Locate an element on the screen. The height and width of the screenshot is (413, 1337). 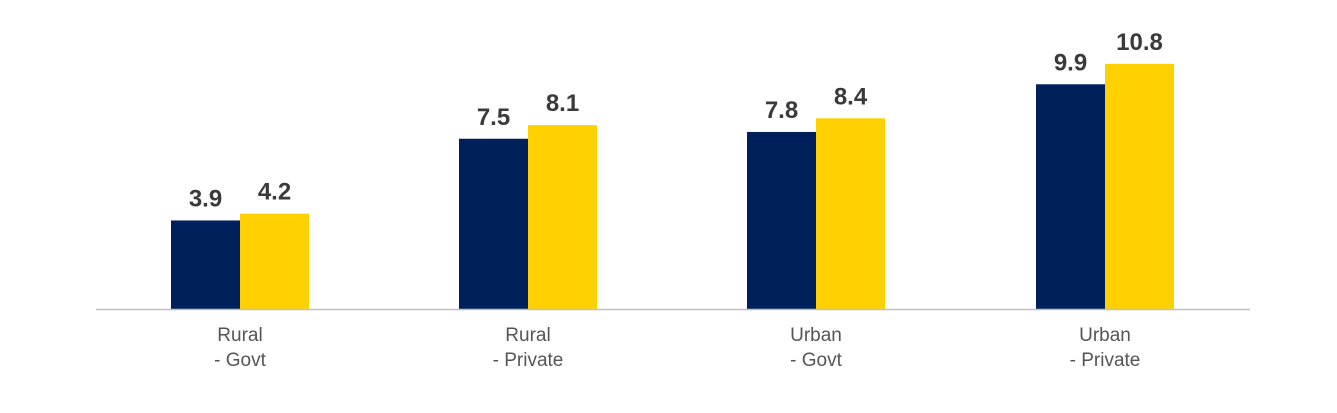
category-label-1-line-2: - Govt is located at coordinates (240, 360).